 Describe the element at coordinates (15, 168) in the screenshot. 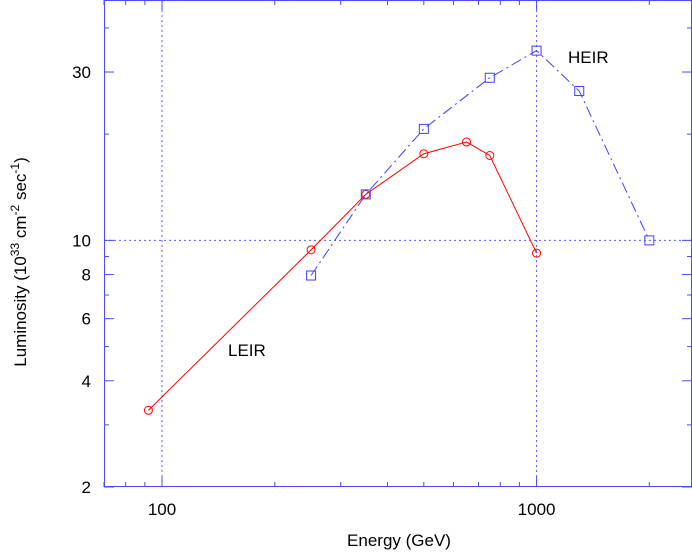

I see `y-axis-title-exp: -1` at that location.